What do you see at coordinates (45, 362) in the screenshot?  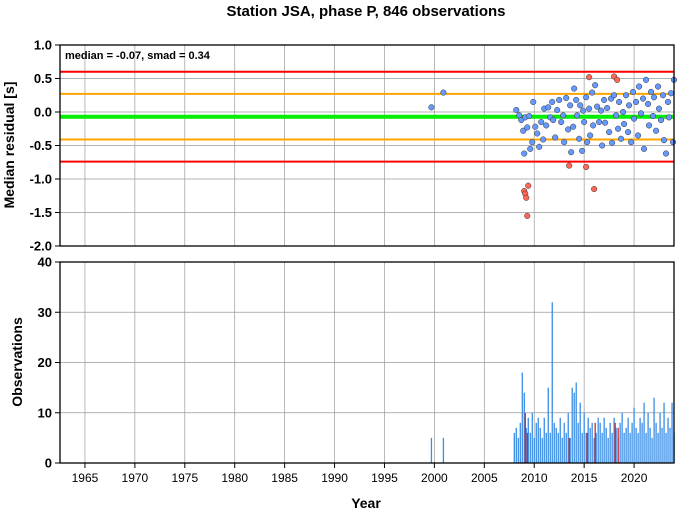 I see `y-tick-label: 20` at bounding box center [45, 362].